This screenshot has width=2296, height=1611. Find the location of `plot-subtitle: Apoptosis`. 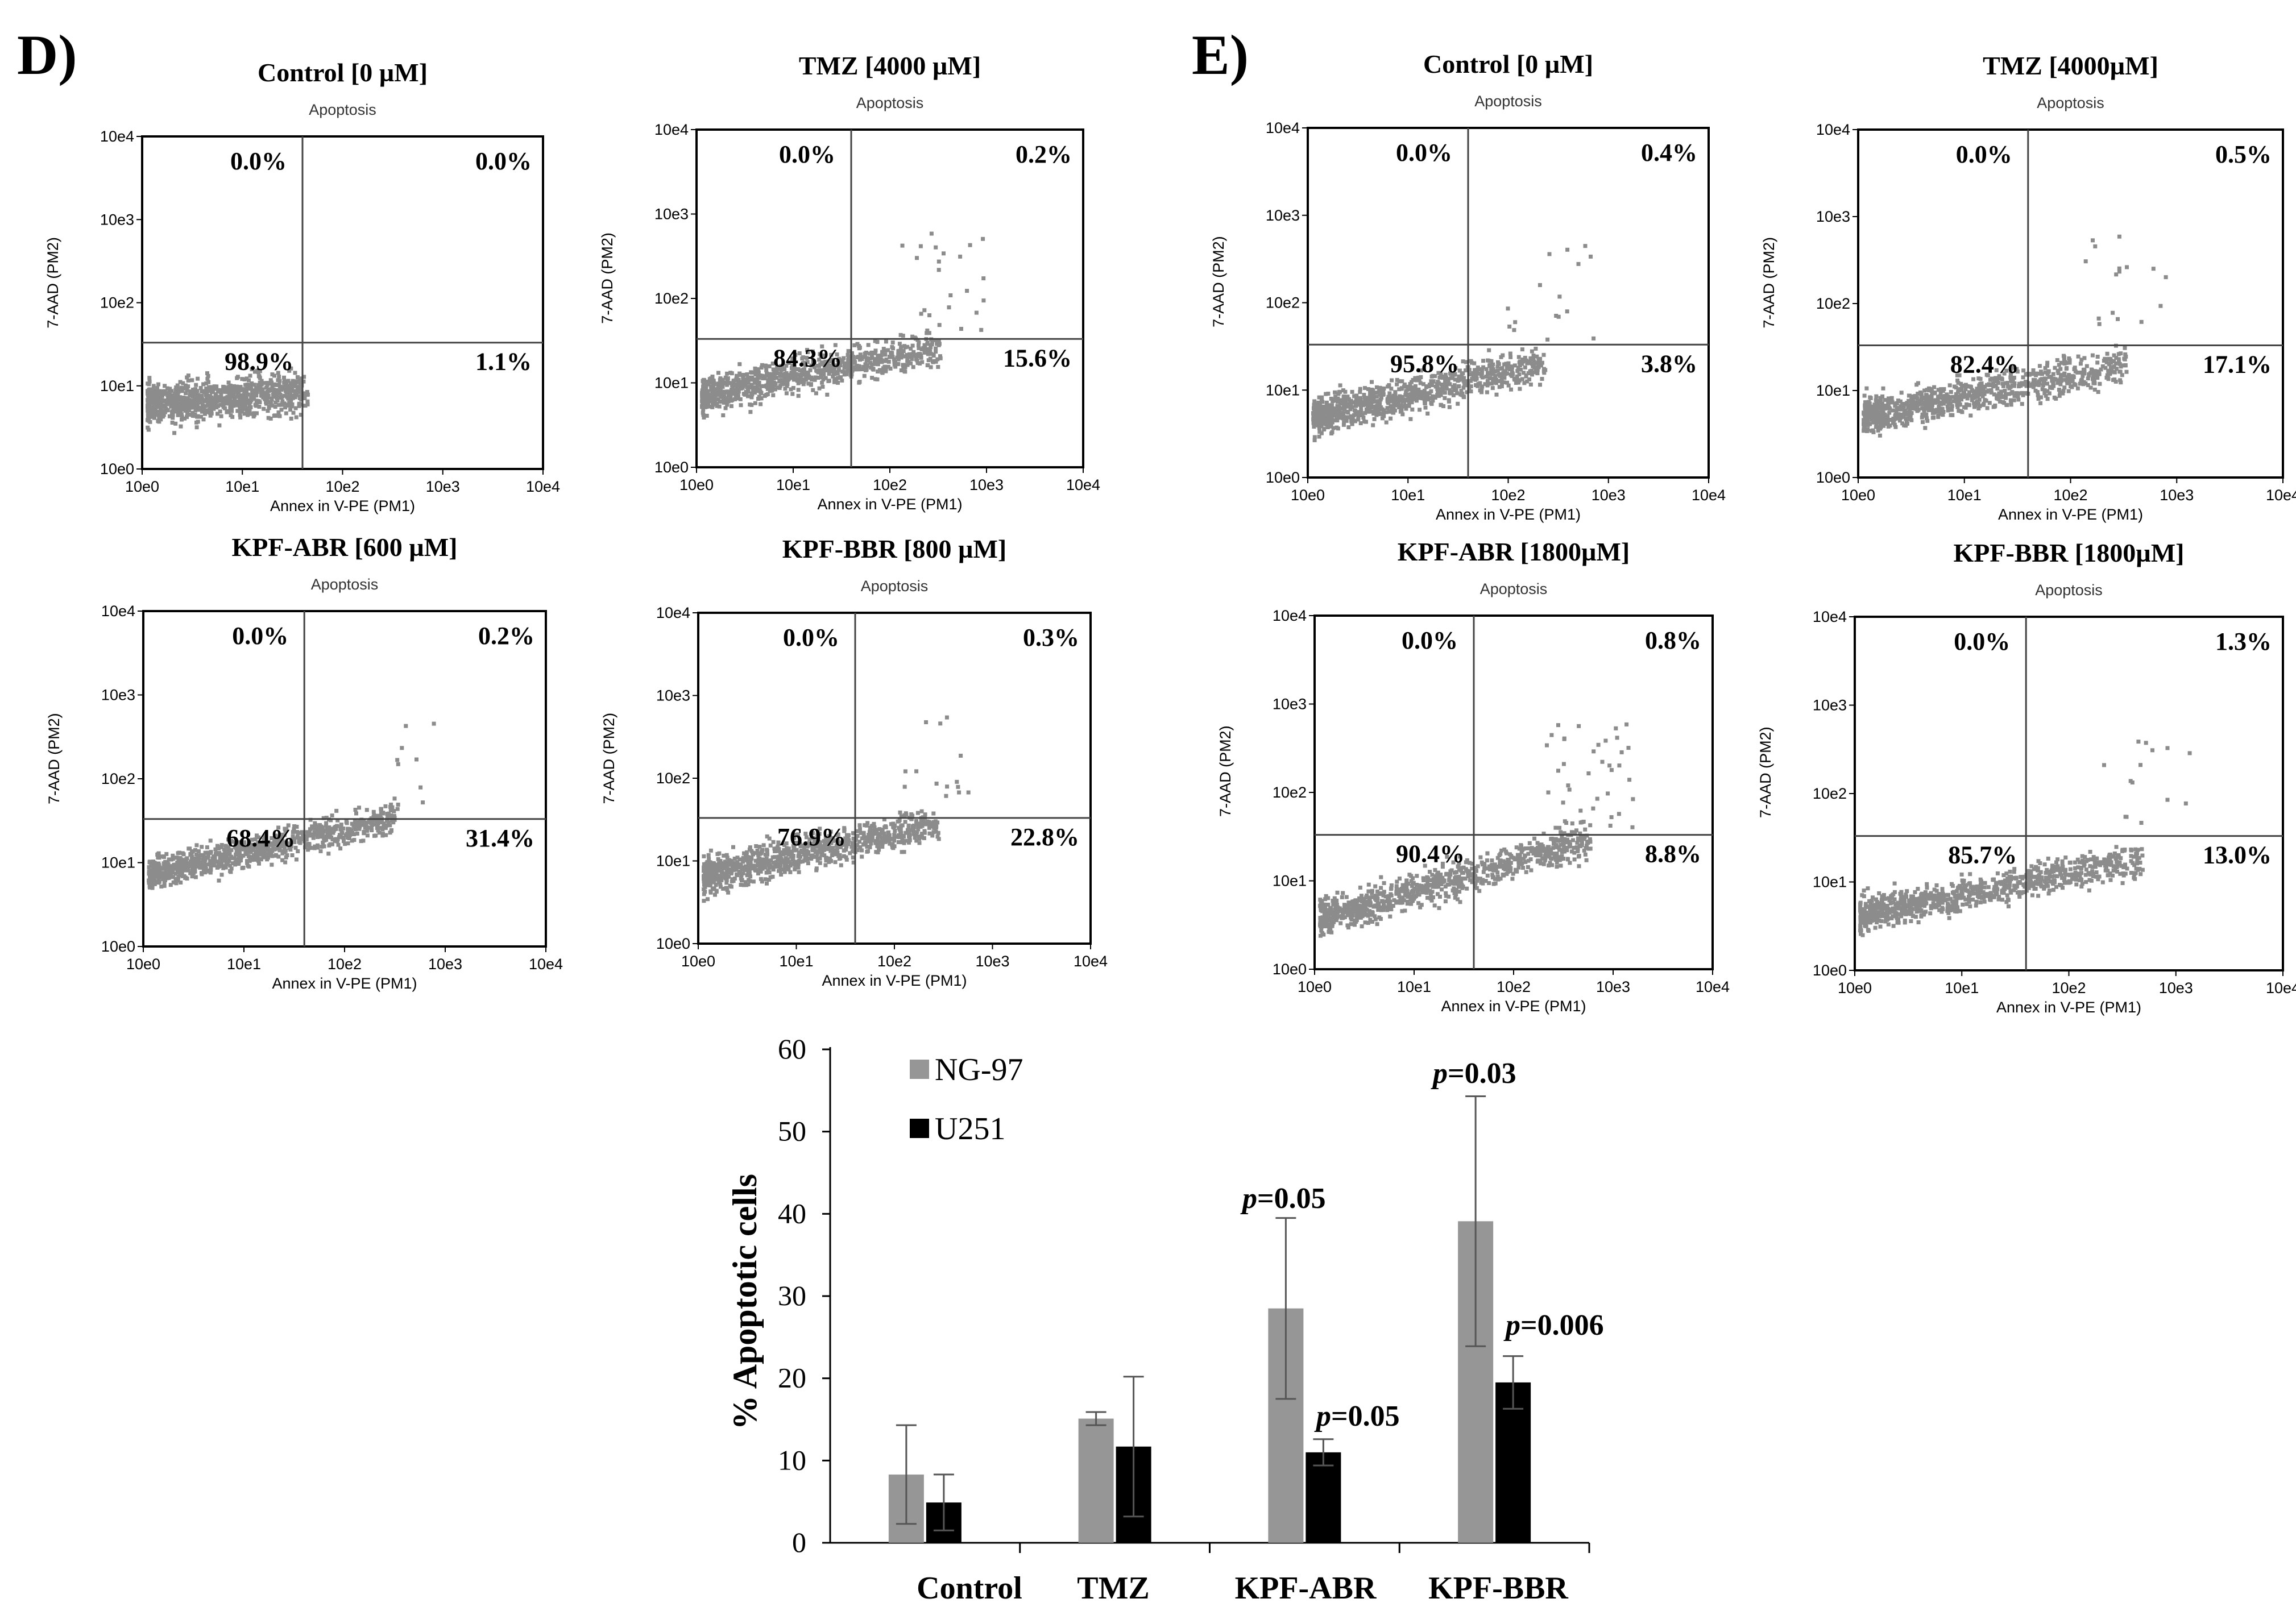

plot-subtitle: Apoptosis is located at coordinates (890, 102).